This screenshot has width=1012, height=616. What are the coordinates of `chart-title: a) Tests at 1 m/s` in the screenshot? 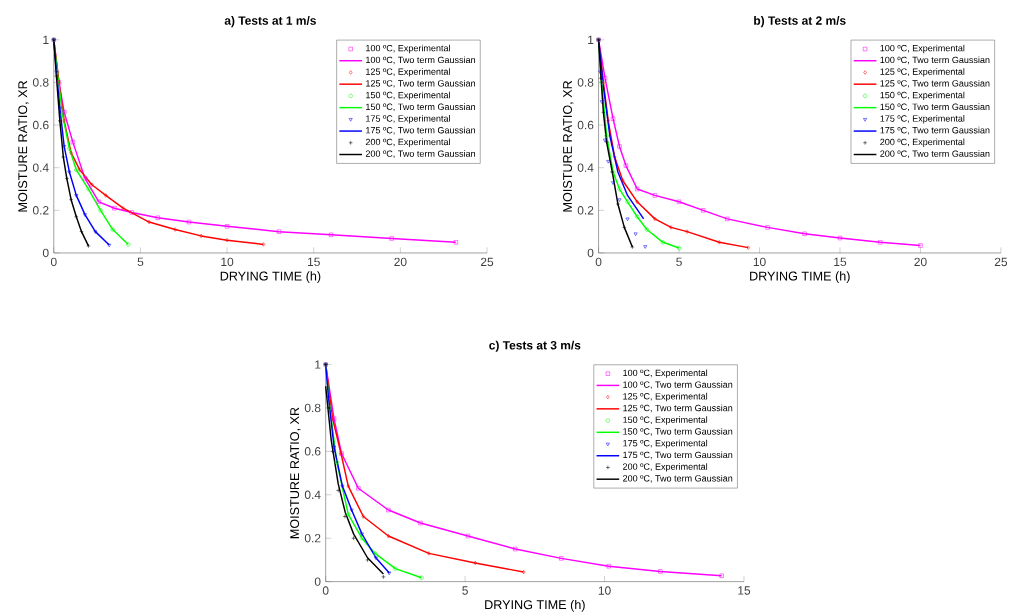 It's located at (270, 21).